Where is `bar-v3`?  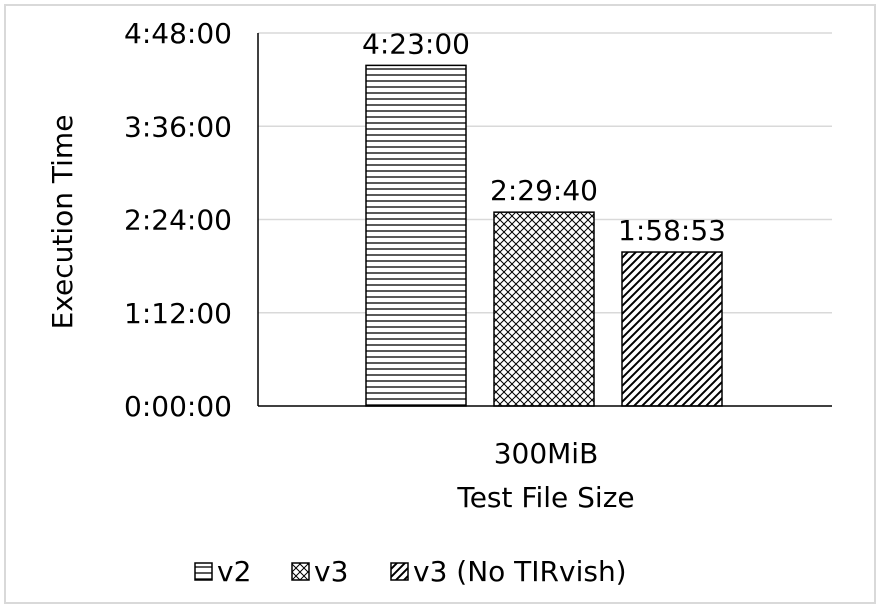
bar-v3 is located at coordinates (544, 309).